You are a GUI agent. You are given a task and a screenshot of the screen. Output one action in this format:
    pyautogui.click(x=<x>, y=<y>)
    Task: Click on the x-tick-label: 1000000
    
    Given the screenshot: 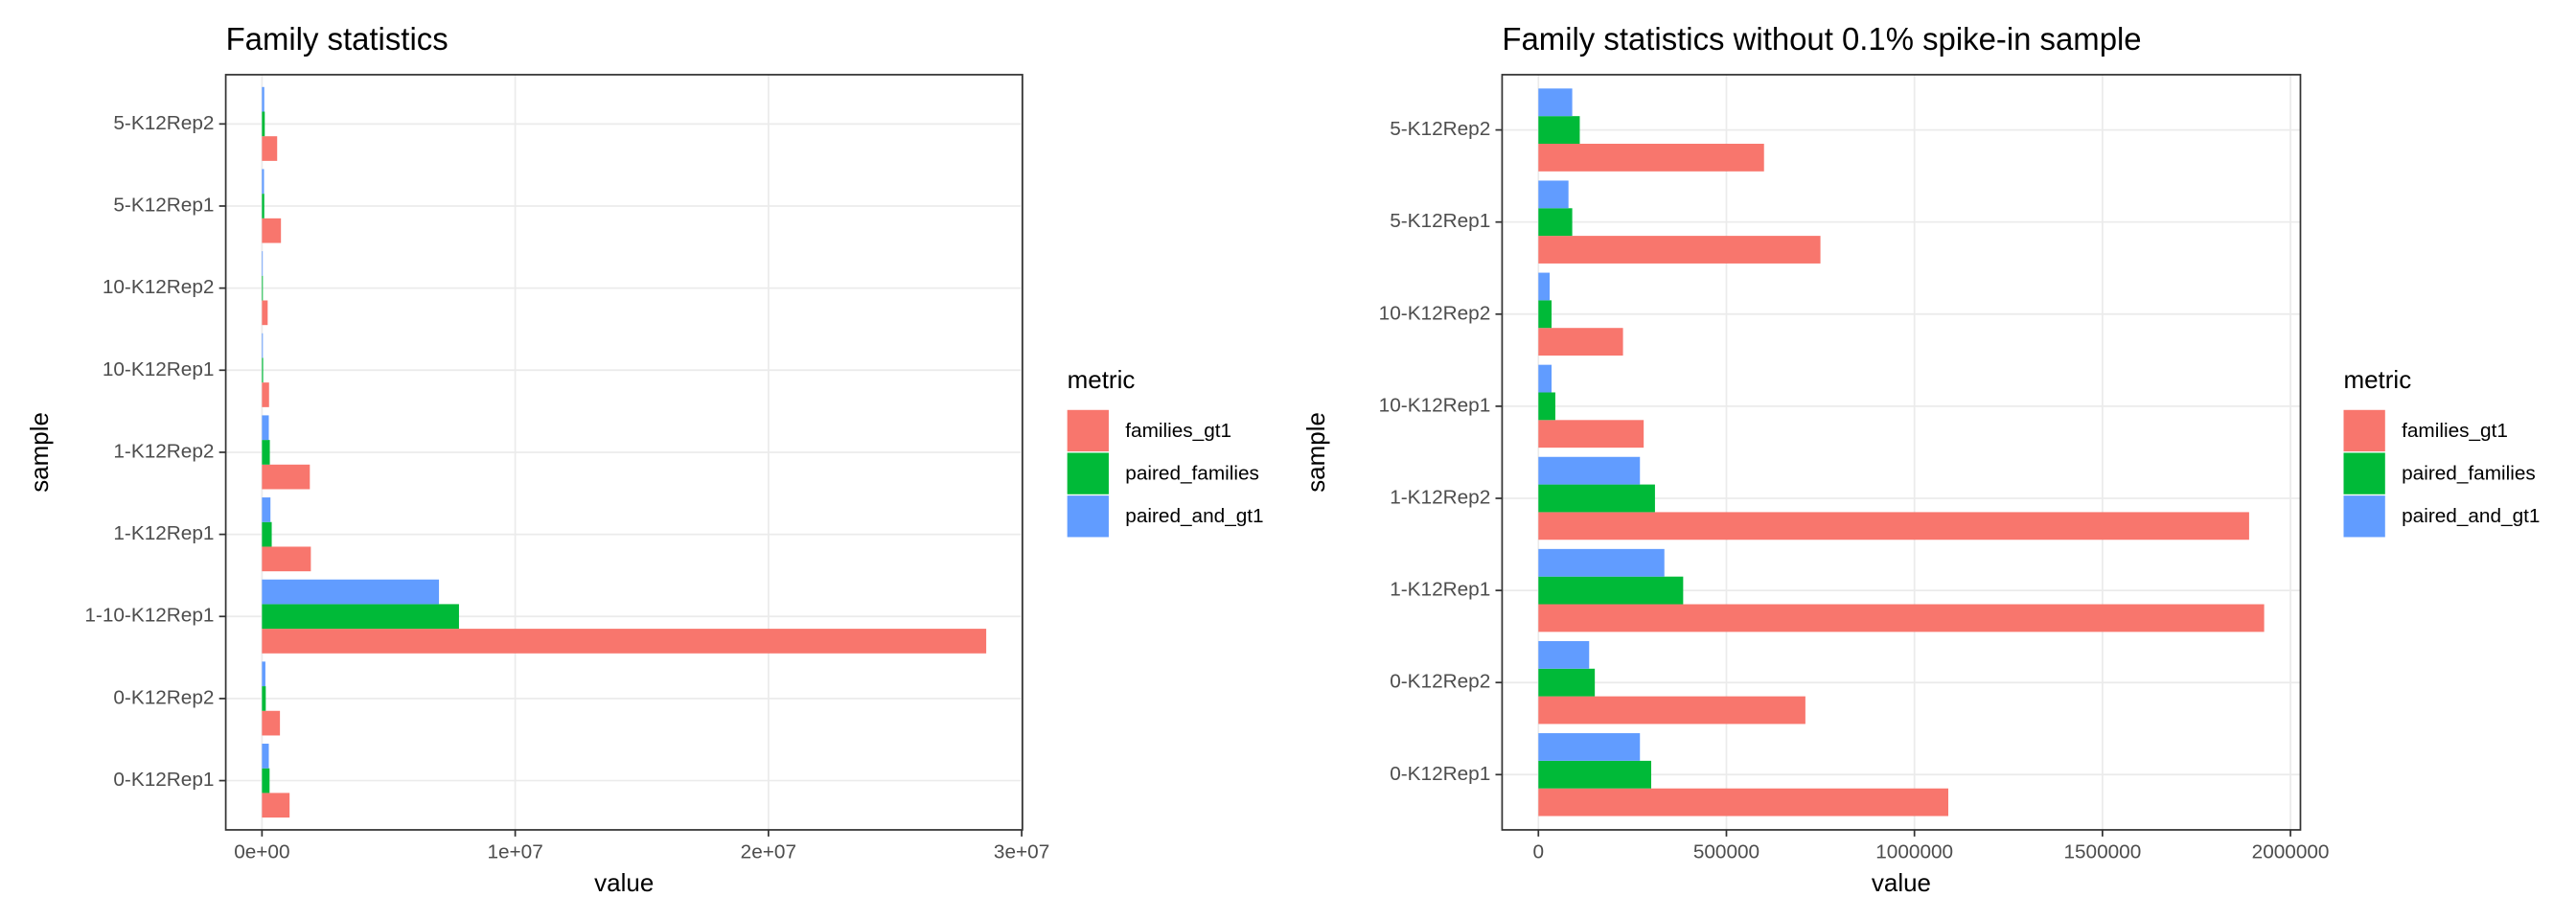 What is the action you would take?
    pyautogui.click(x=1914, y=852)
    